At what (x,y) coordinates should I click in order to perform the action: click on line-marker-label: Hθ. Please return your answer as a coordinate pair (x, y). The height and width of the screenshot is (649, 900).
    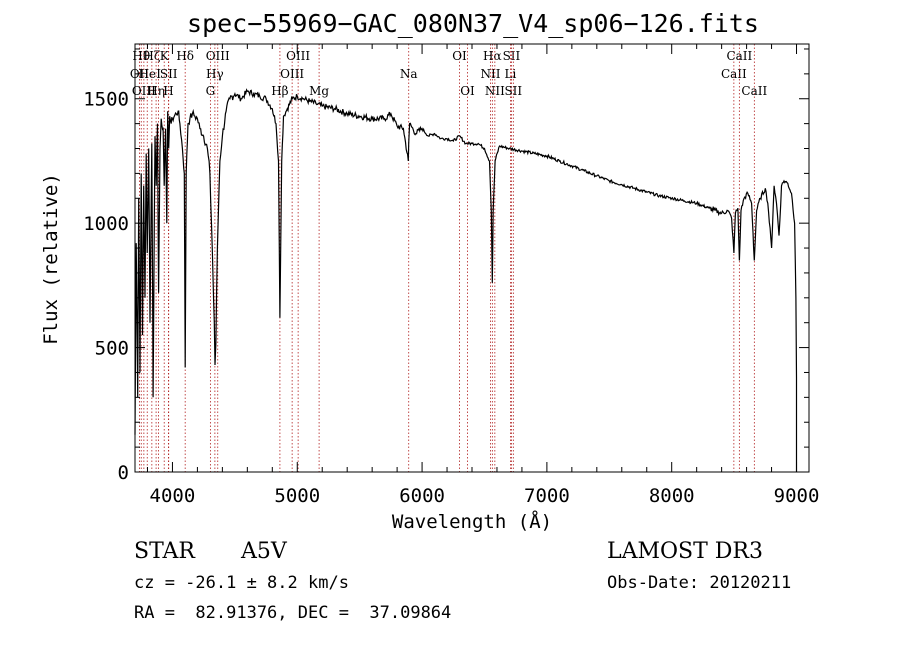
    Looking at the image, I should click on (141, 56).